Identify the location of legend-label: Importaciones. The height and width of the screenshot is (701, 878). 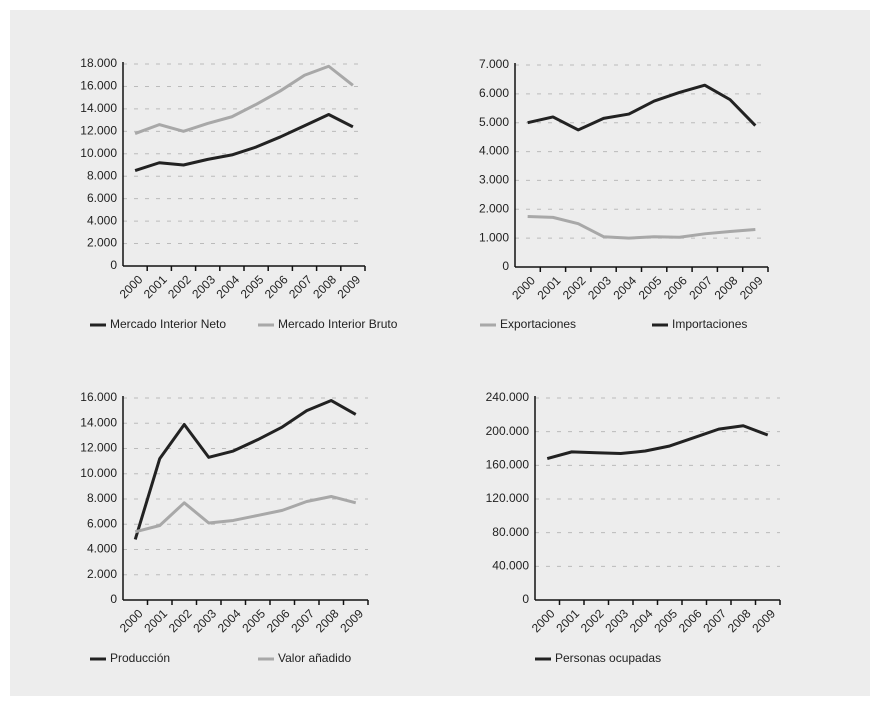
(709, 324).